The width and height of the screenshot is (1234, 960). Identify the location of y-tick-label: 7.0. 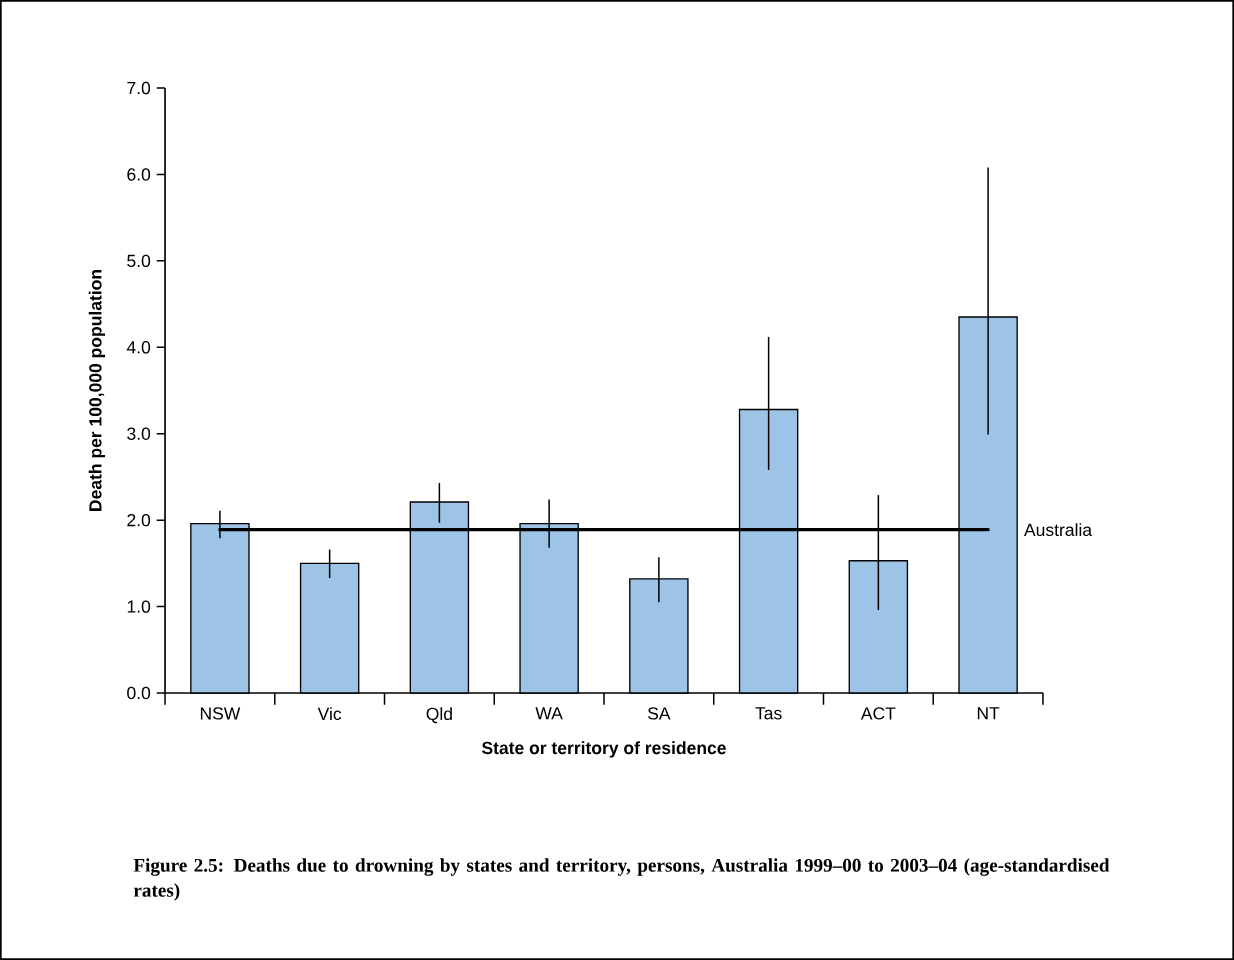
(139, 88).